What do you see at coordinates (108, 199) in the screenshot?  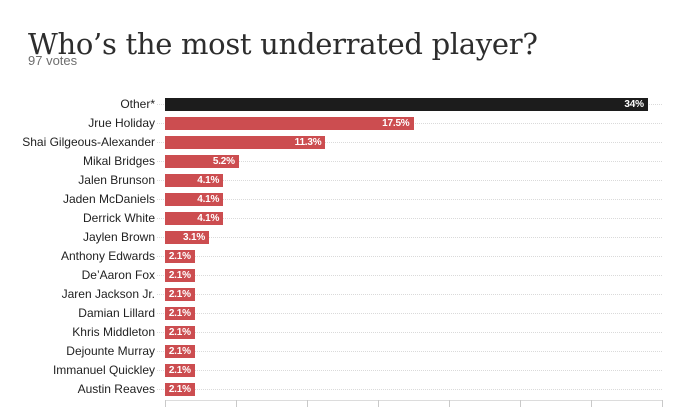 I see `player-label: Jaden McDaniels` at bounding box center [108, 199].